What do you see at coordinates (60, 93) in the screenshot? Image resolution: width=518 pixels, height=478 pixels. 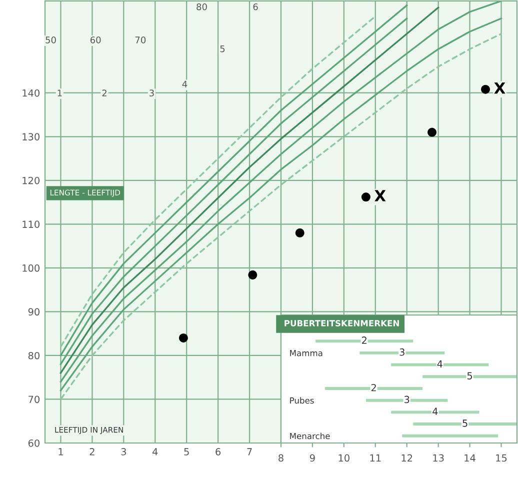 I see `annotation: 1` at bounding box center [60, 93].